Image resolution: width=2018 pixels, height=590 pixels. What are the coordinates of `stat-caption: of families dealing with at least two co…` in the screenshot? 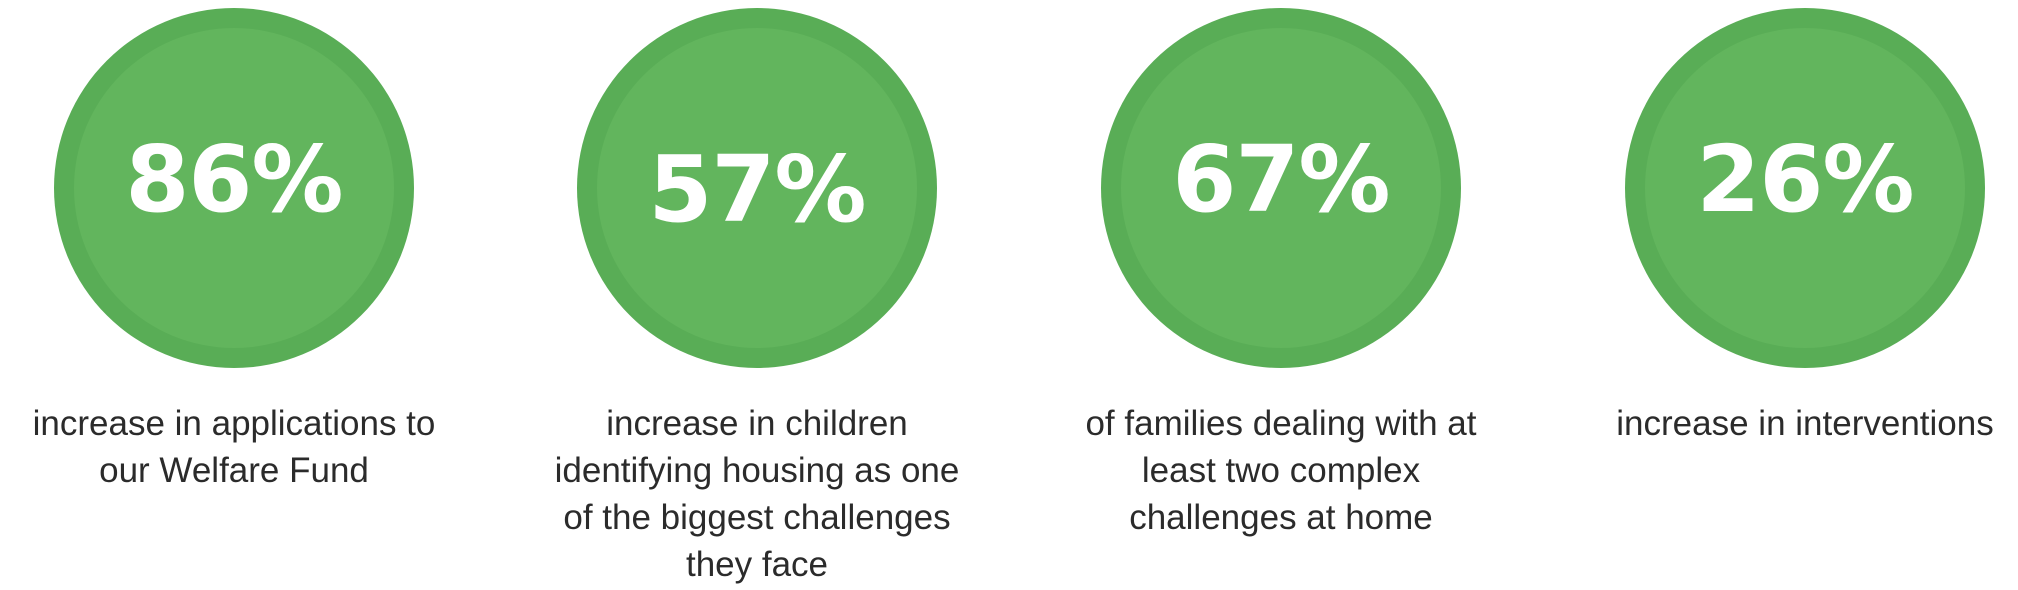 It's located at (1281, 470).